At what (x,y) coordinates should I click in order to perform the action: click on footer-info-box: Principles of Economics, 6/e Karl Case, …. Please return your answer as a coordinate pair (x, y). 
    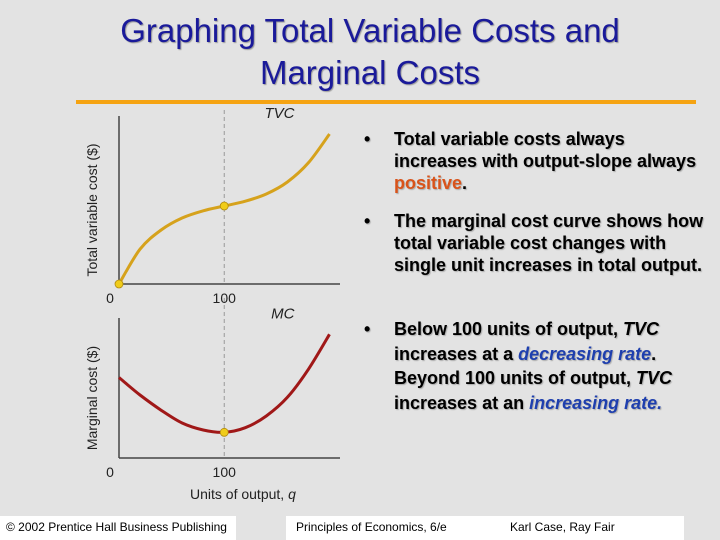
    Looking at the image, I should click on (485, 528).